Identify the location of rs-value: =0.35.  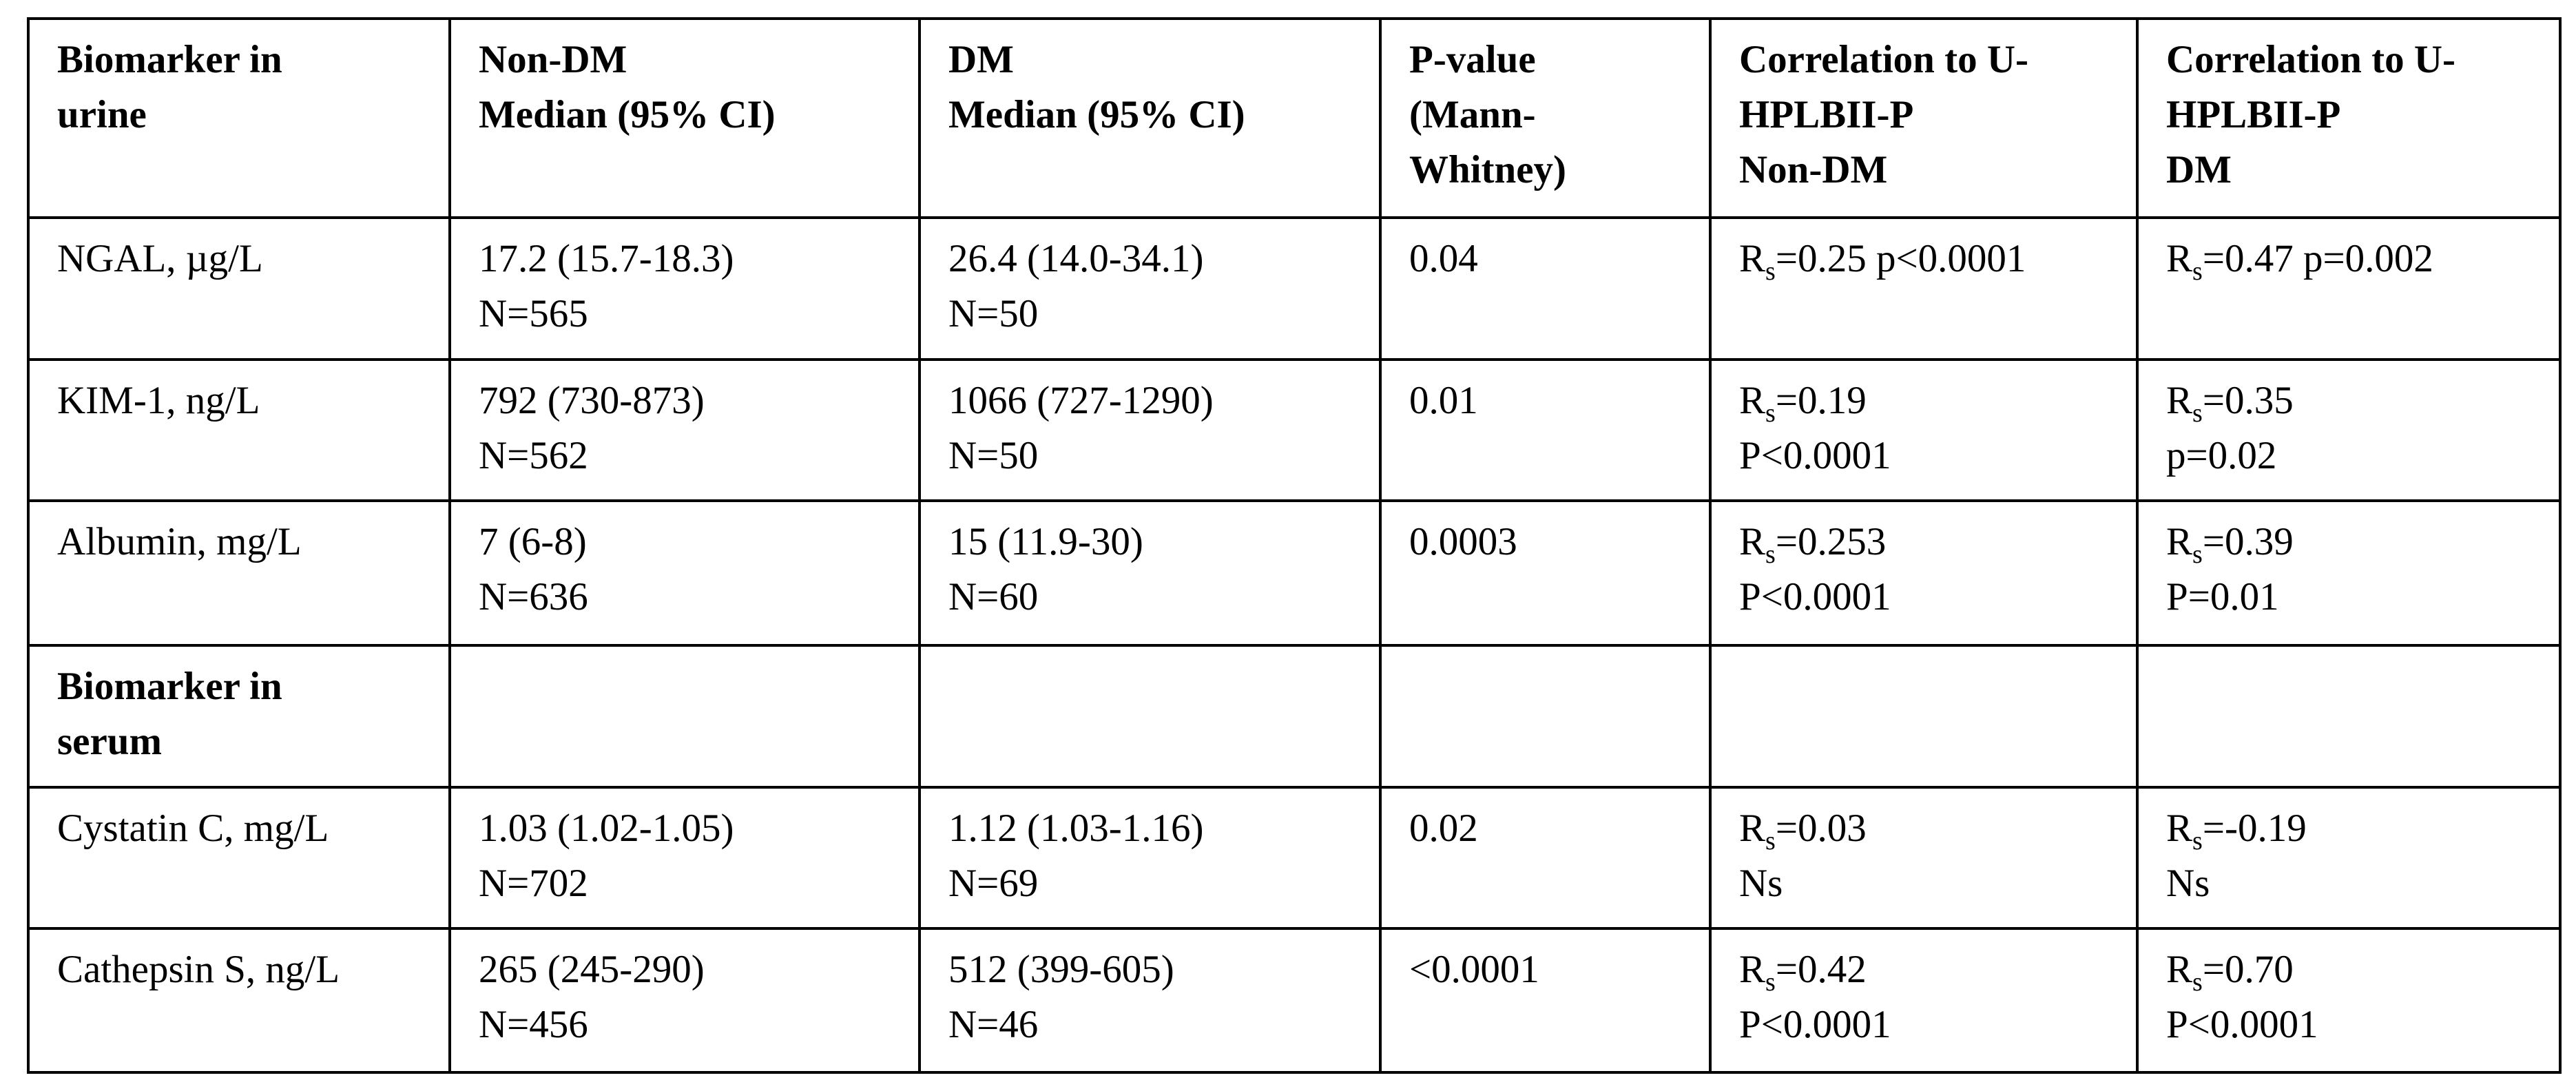
(2248, 400).